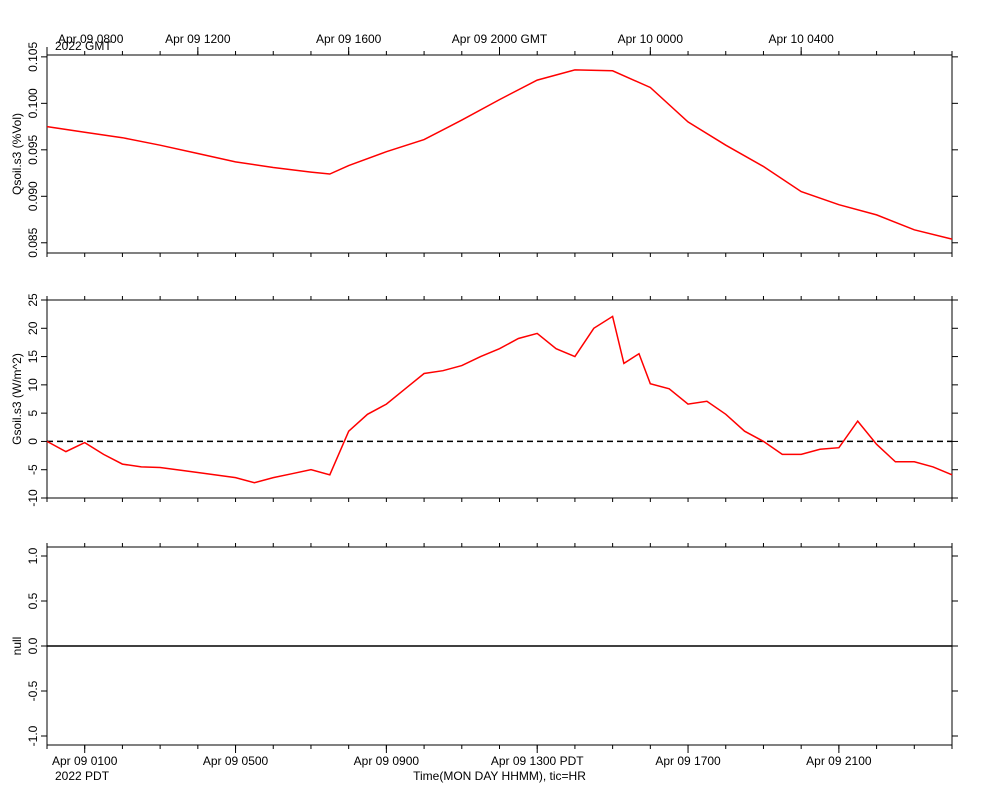  What do you see at coordinates (33, 300) in the screenshot?
I see `y-tick-label: 25` at bounding box center [33, 300].